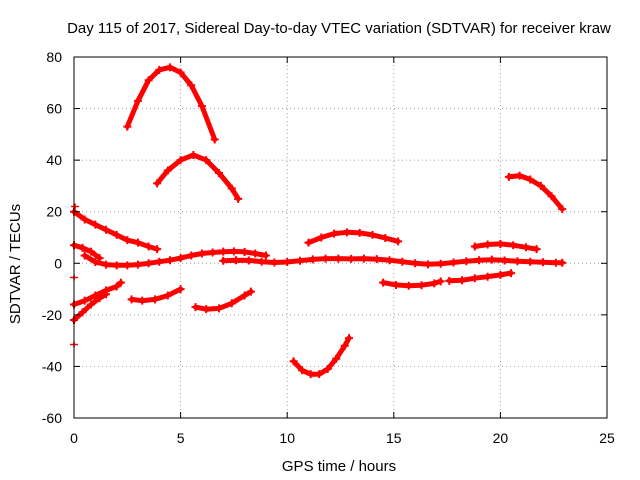  Describe the element at coordinates (75, 206) in the screenshot. I see `outlier-point` at that location.